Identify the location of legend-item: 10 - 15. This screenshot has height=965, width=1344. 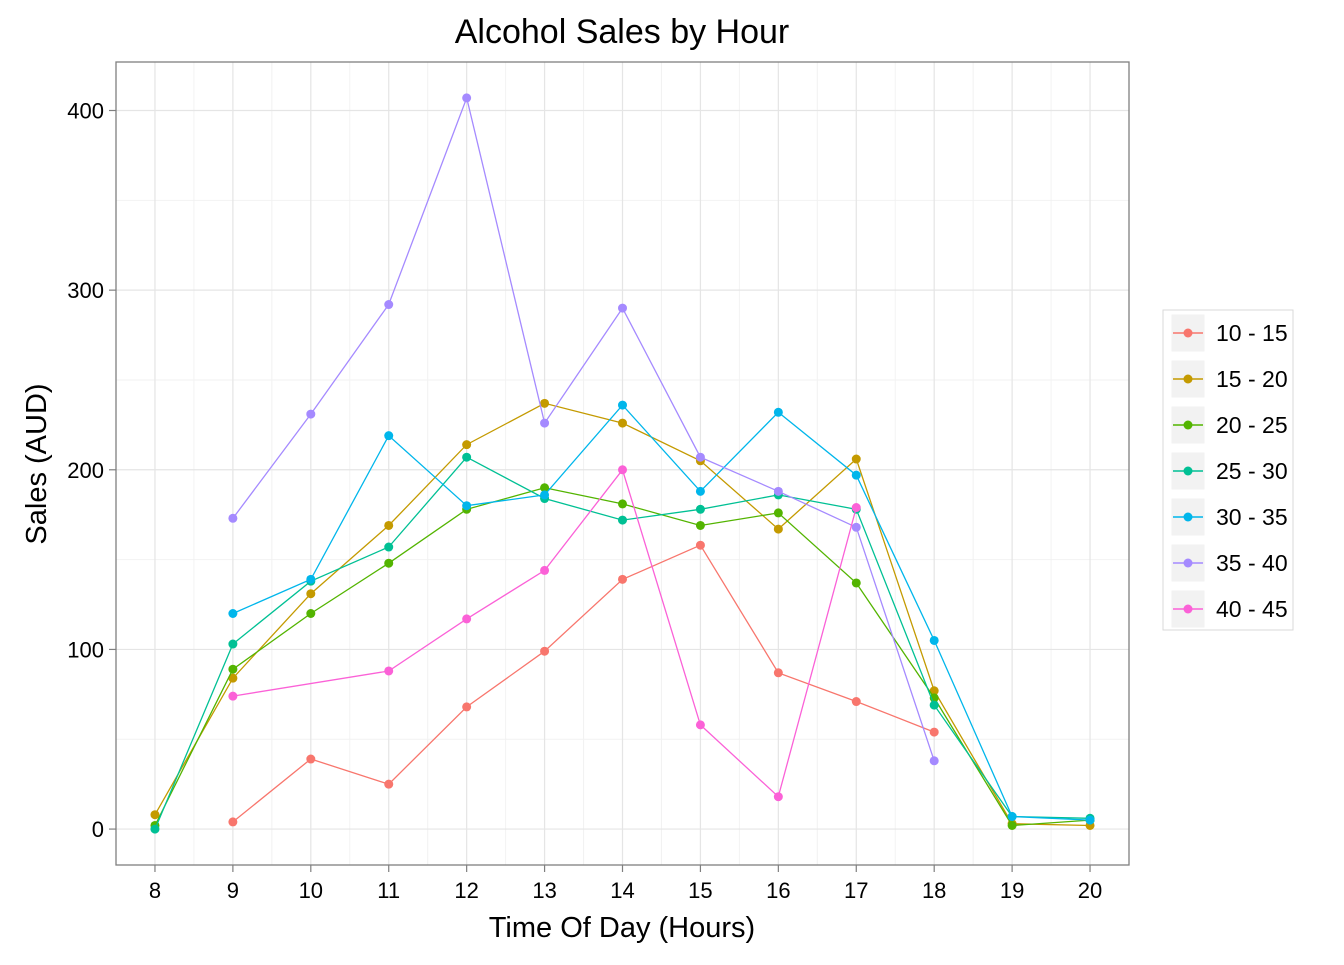
(1229, 333).